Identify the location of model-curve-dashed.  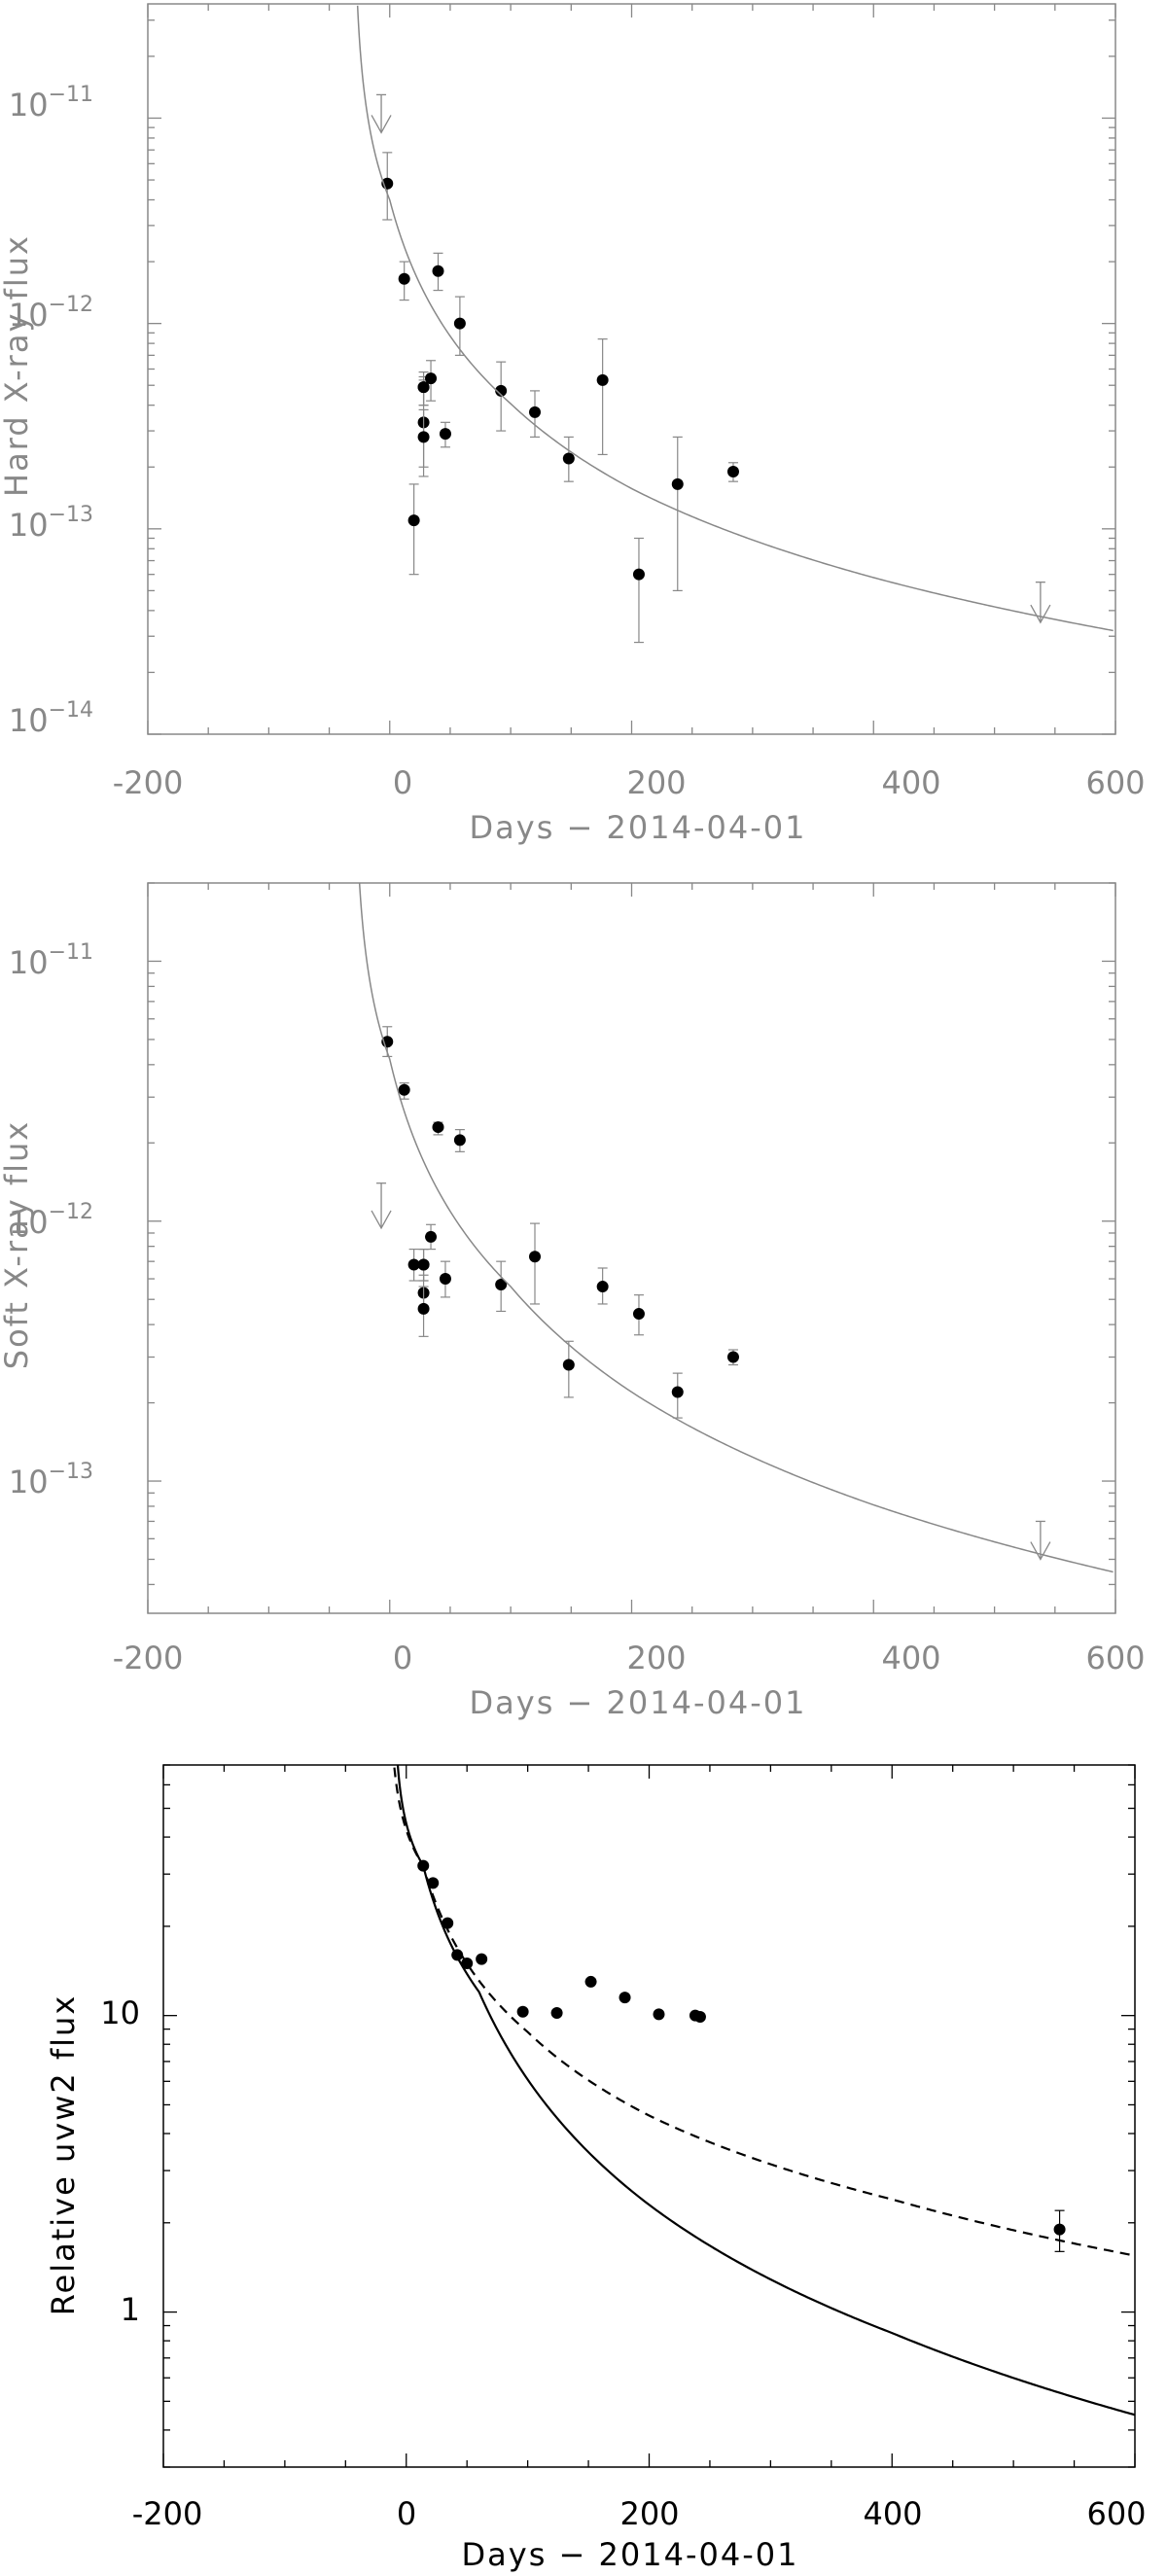
(763, 2012).